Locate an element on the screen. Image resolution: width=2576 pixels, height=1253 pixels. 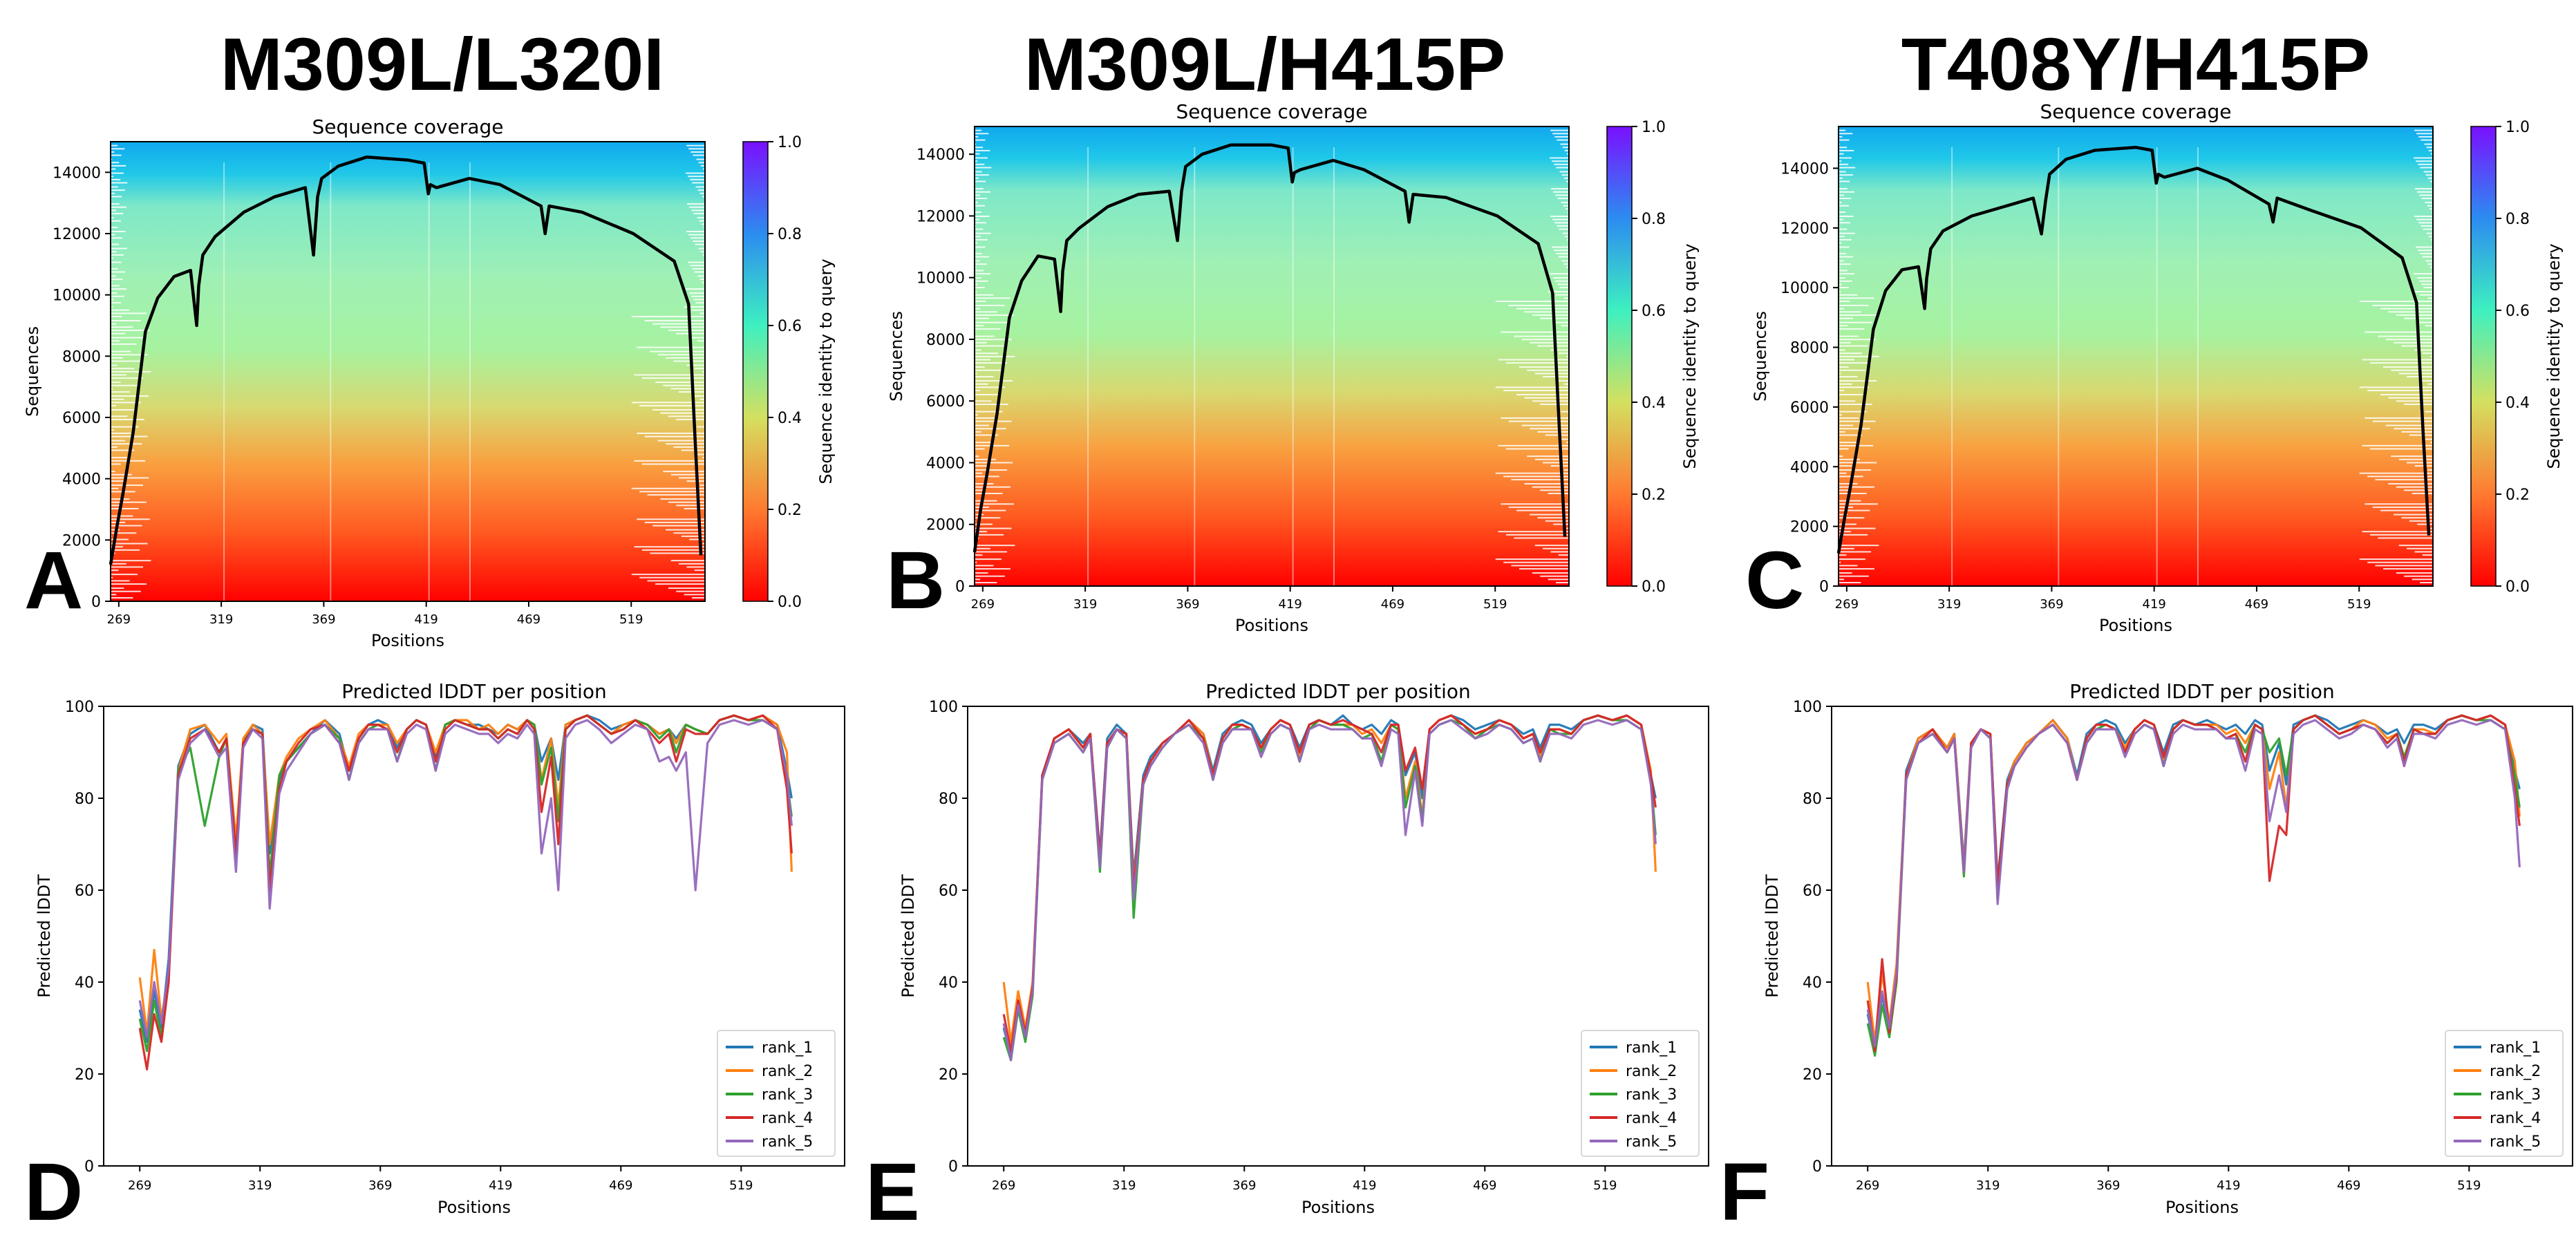
x-tick-label: 319 is located at coordinates (1124, 1185).